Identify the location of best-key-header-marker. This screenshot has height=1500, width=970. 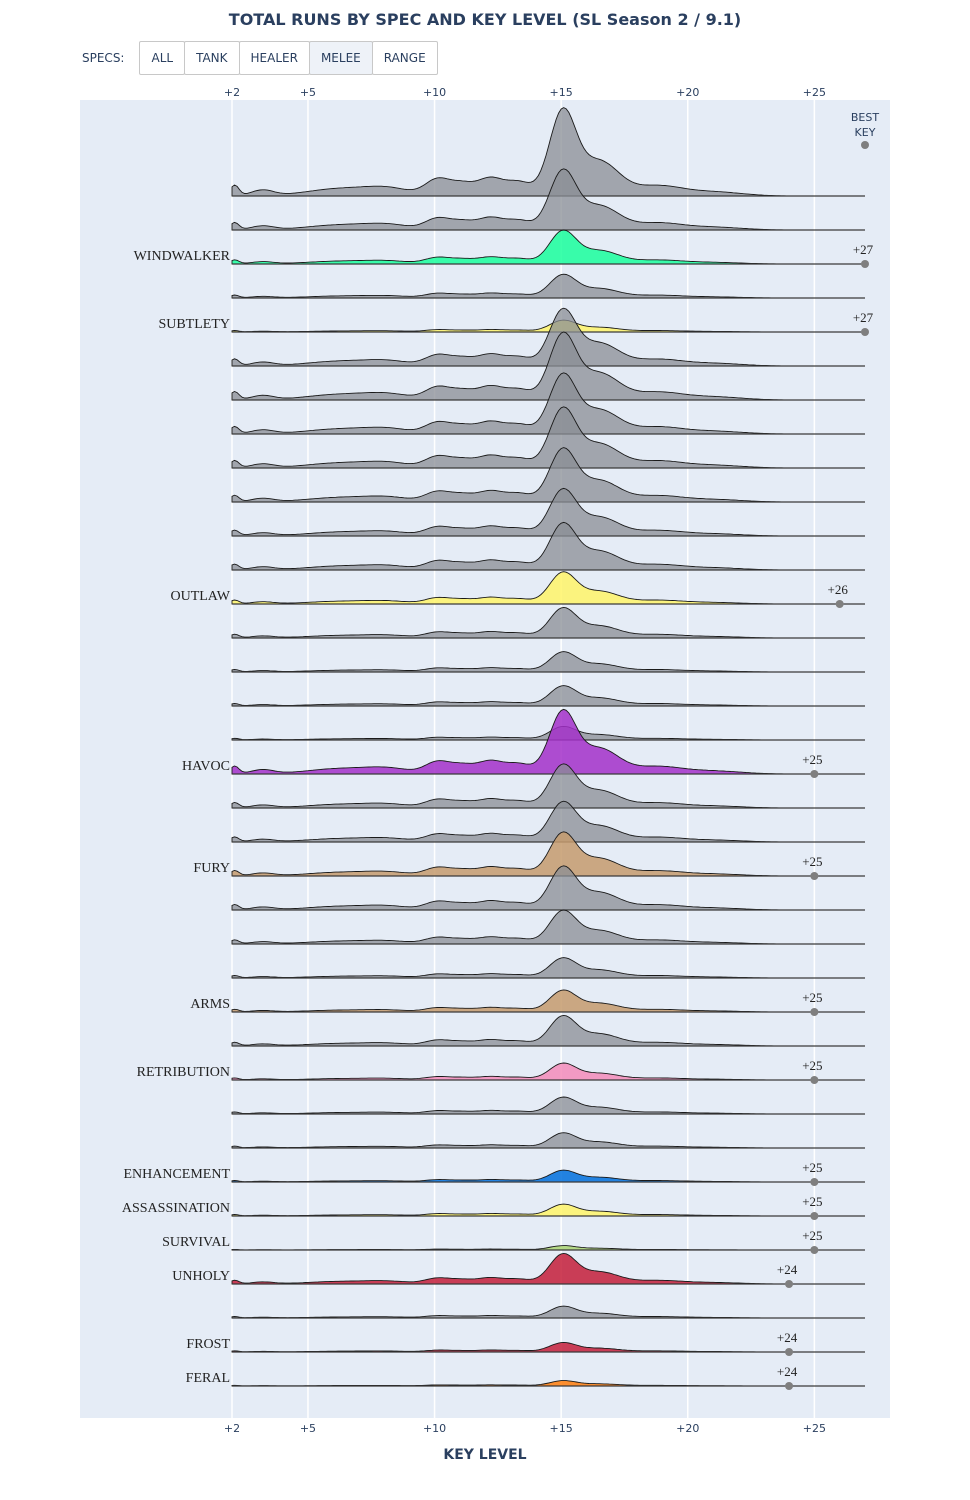
(865, 145).